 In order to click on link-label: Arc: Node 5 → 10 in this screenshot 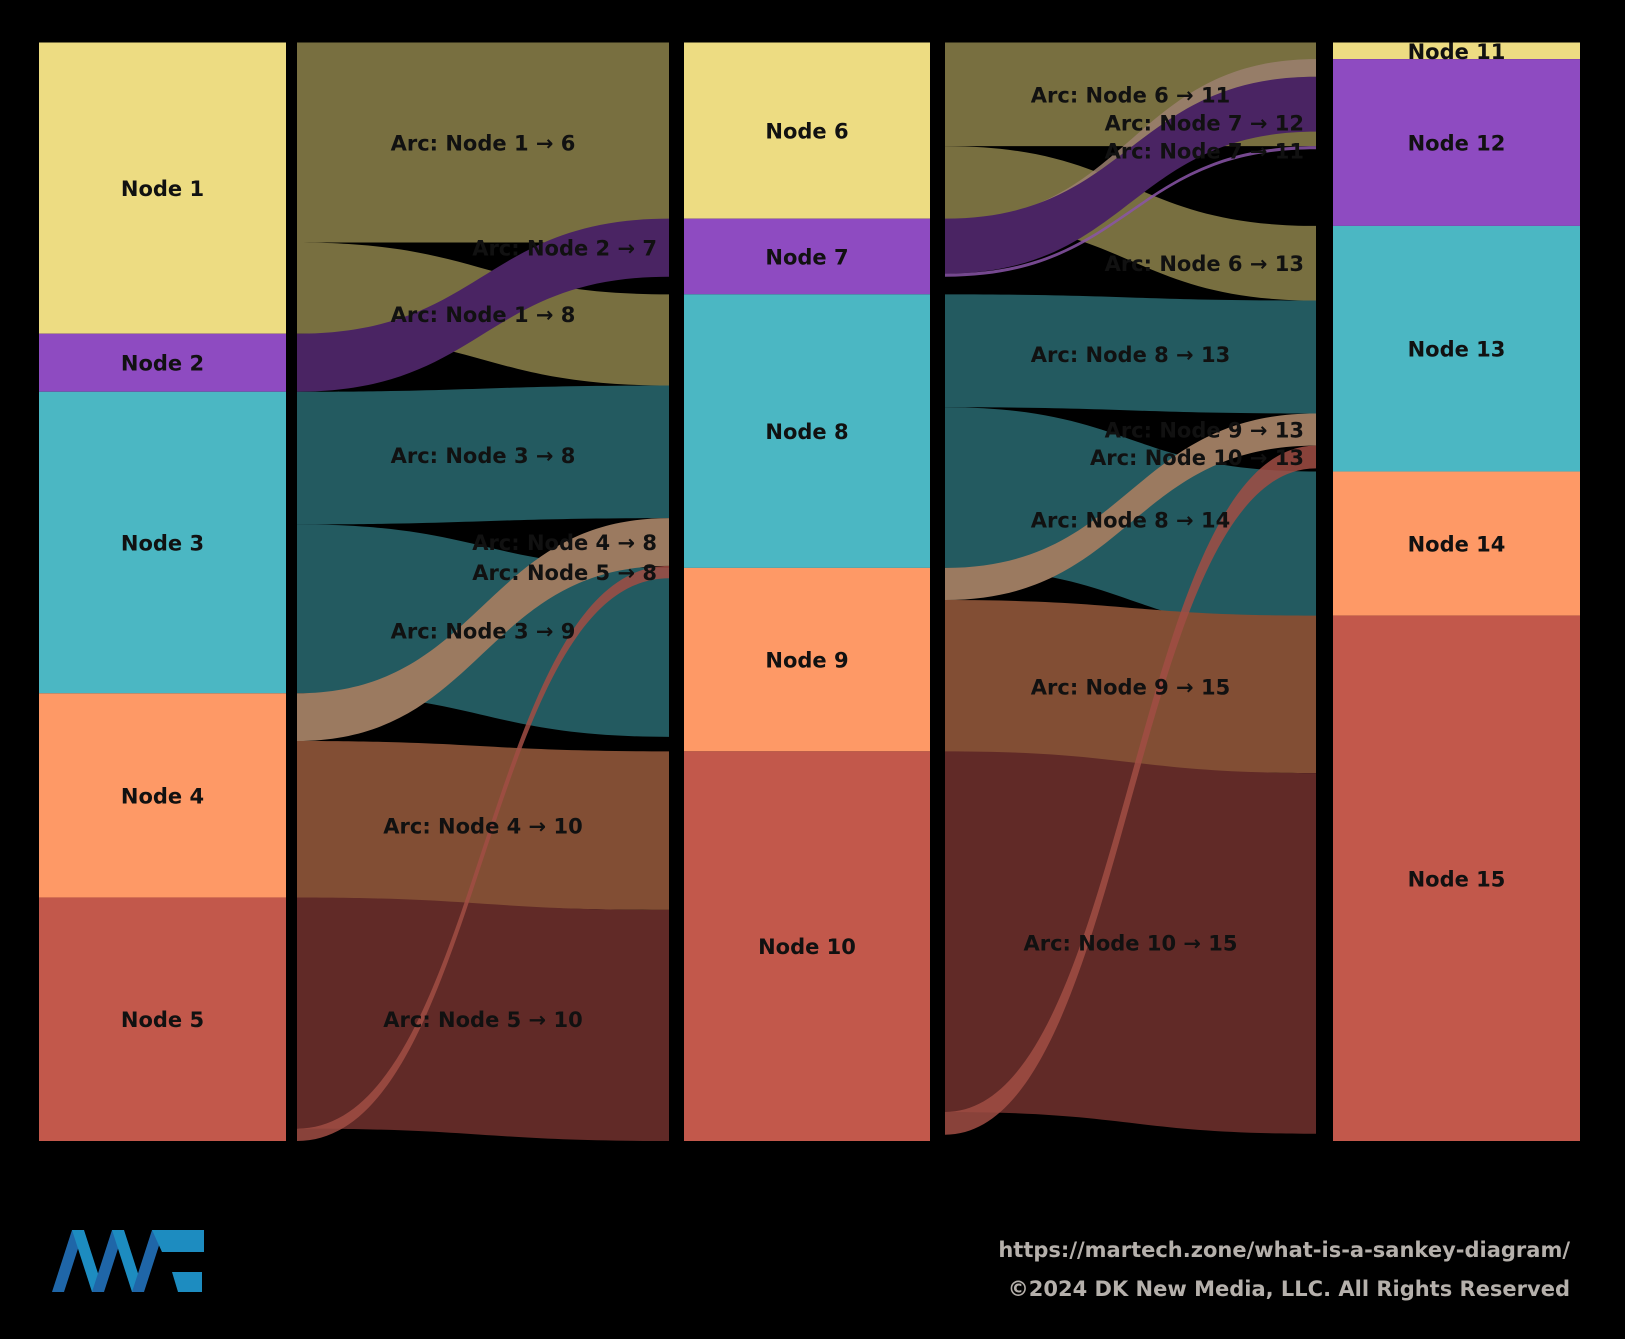, I will do `click(482, 1020)`.